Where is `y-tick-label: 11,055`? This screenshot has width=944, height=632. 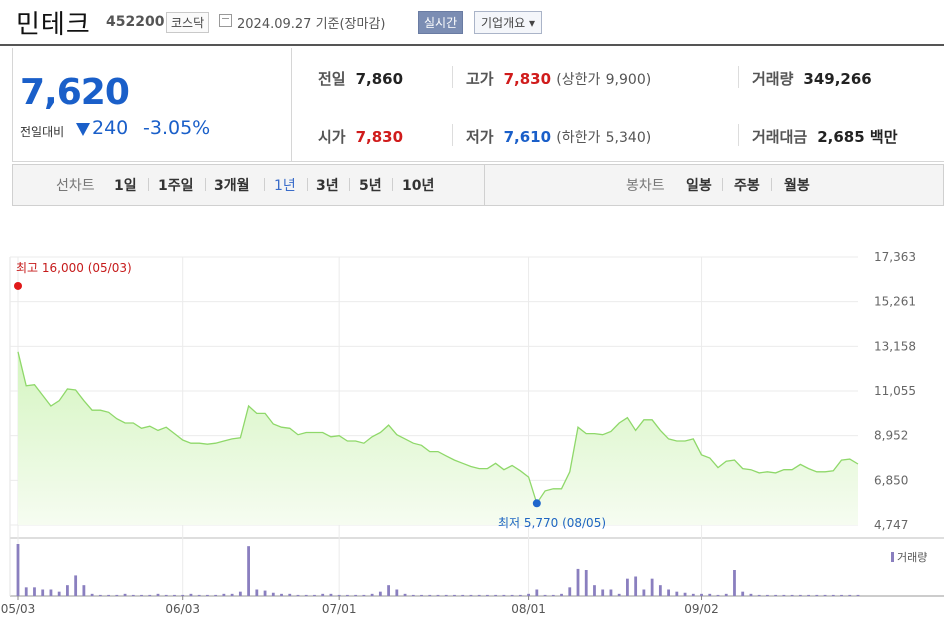 y-tick-label: 11,055 is located at coordinates (895, 391).